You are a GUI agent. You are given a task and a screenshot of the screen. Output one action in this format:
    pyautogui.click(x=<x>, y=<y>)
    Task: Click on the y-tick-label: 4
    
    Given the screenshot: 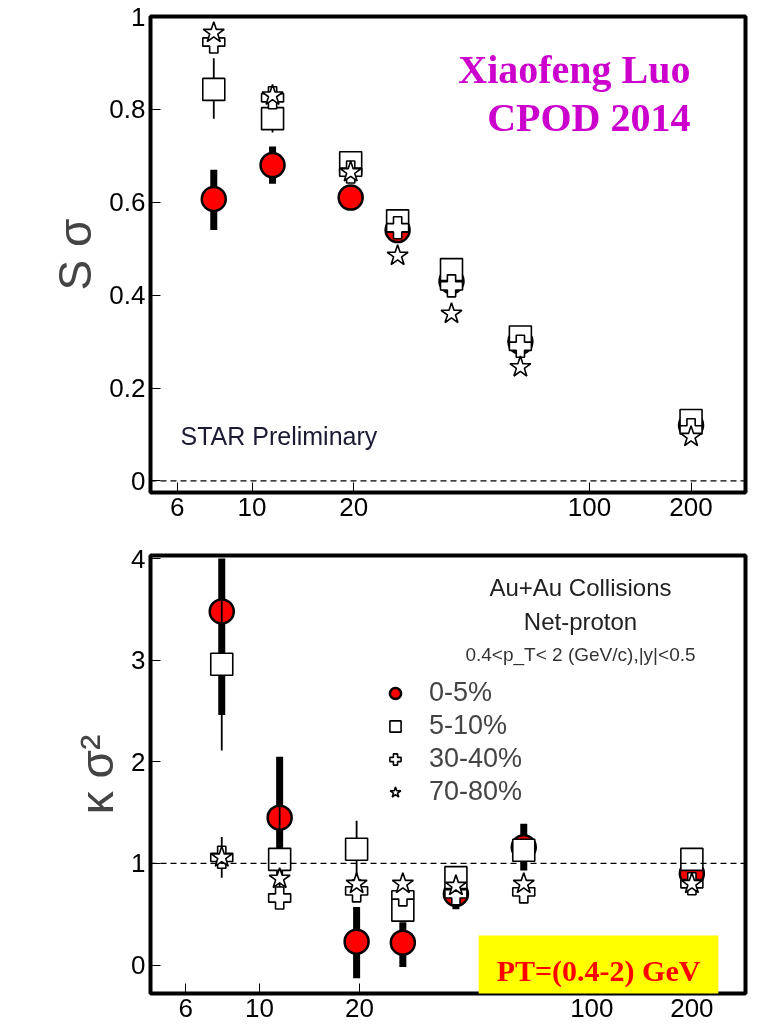 What is the action you would take?
    pyautogui.click(x=138, y=558)
    